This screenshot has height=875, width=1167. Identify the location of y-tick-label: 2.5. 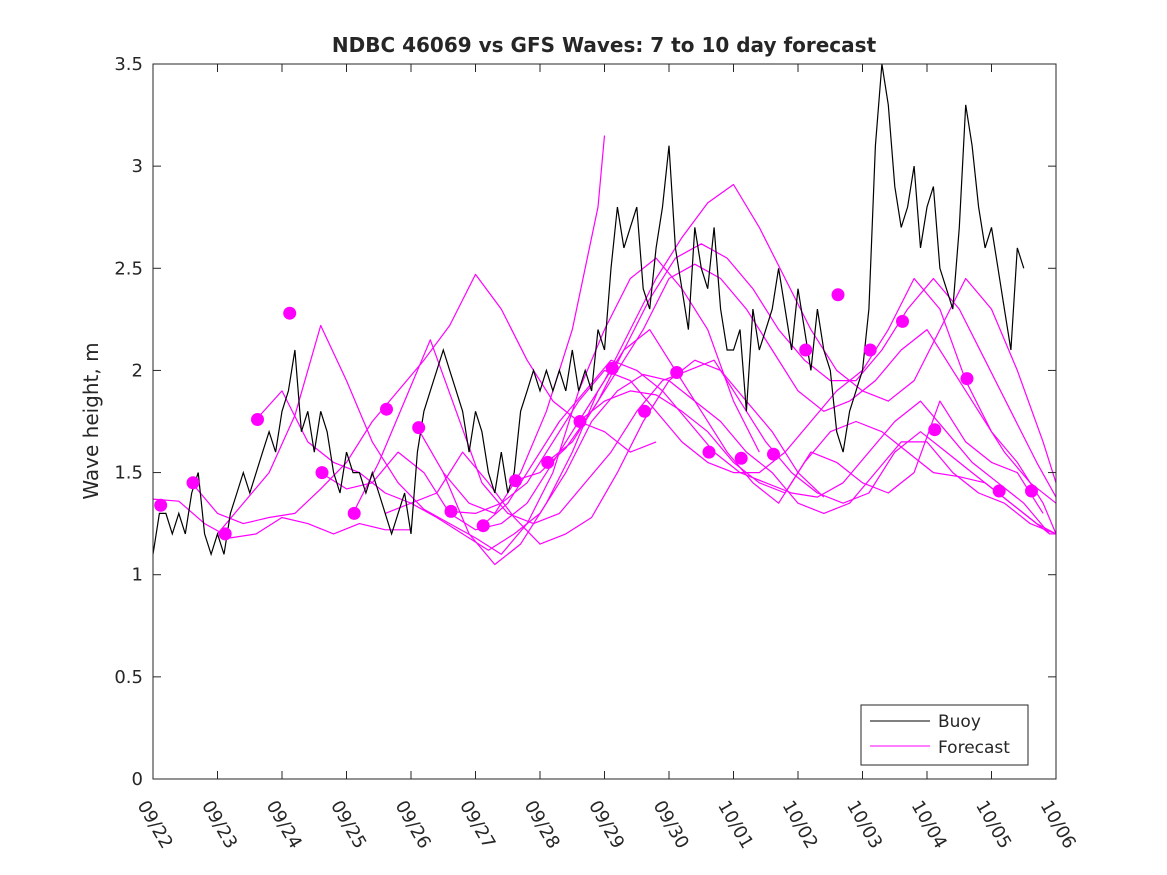
(128, 268).